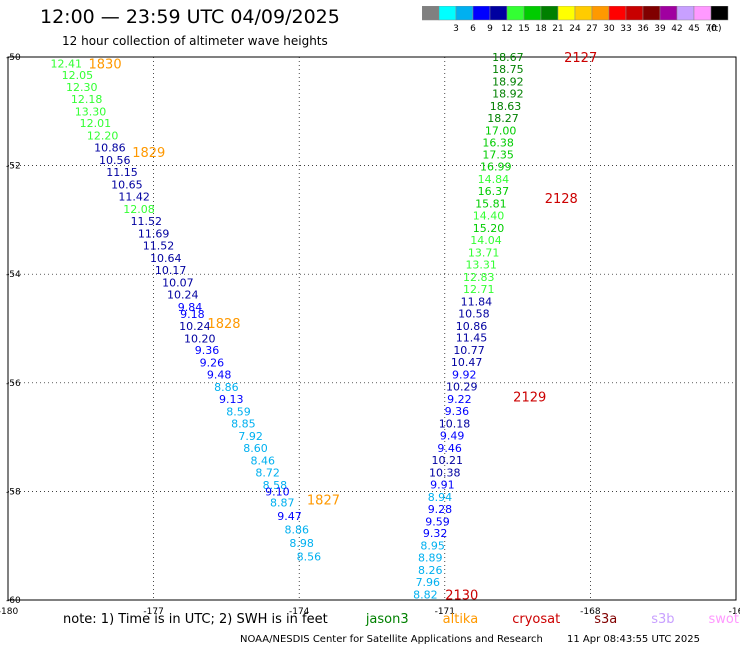 The height and width of the screenshot is (650, 740). Describe the element at coordinates (557, 29) in the screenshot. I see `legend-label: 21` at that location.